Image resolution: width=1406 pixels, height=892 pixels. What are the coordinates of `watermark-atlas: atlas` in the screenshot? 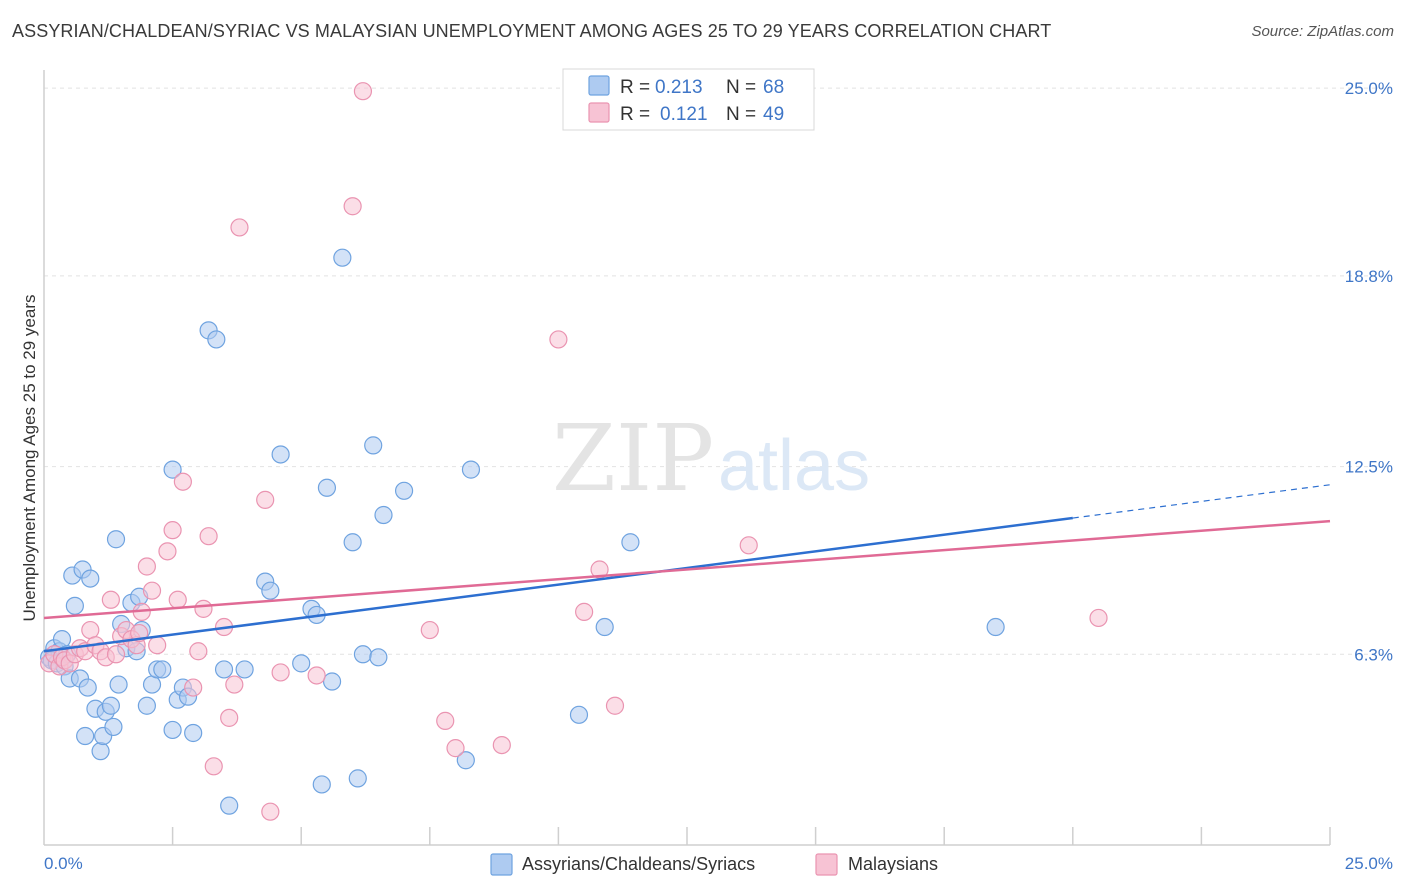 It's located at (794, 466).